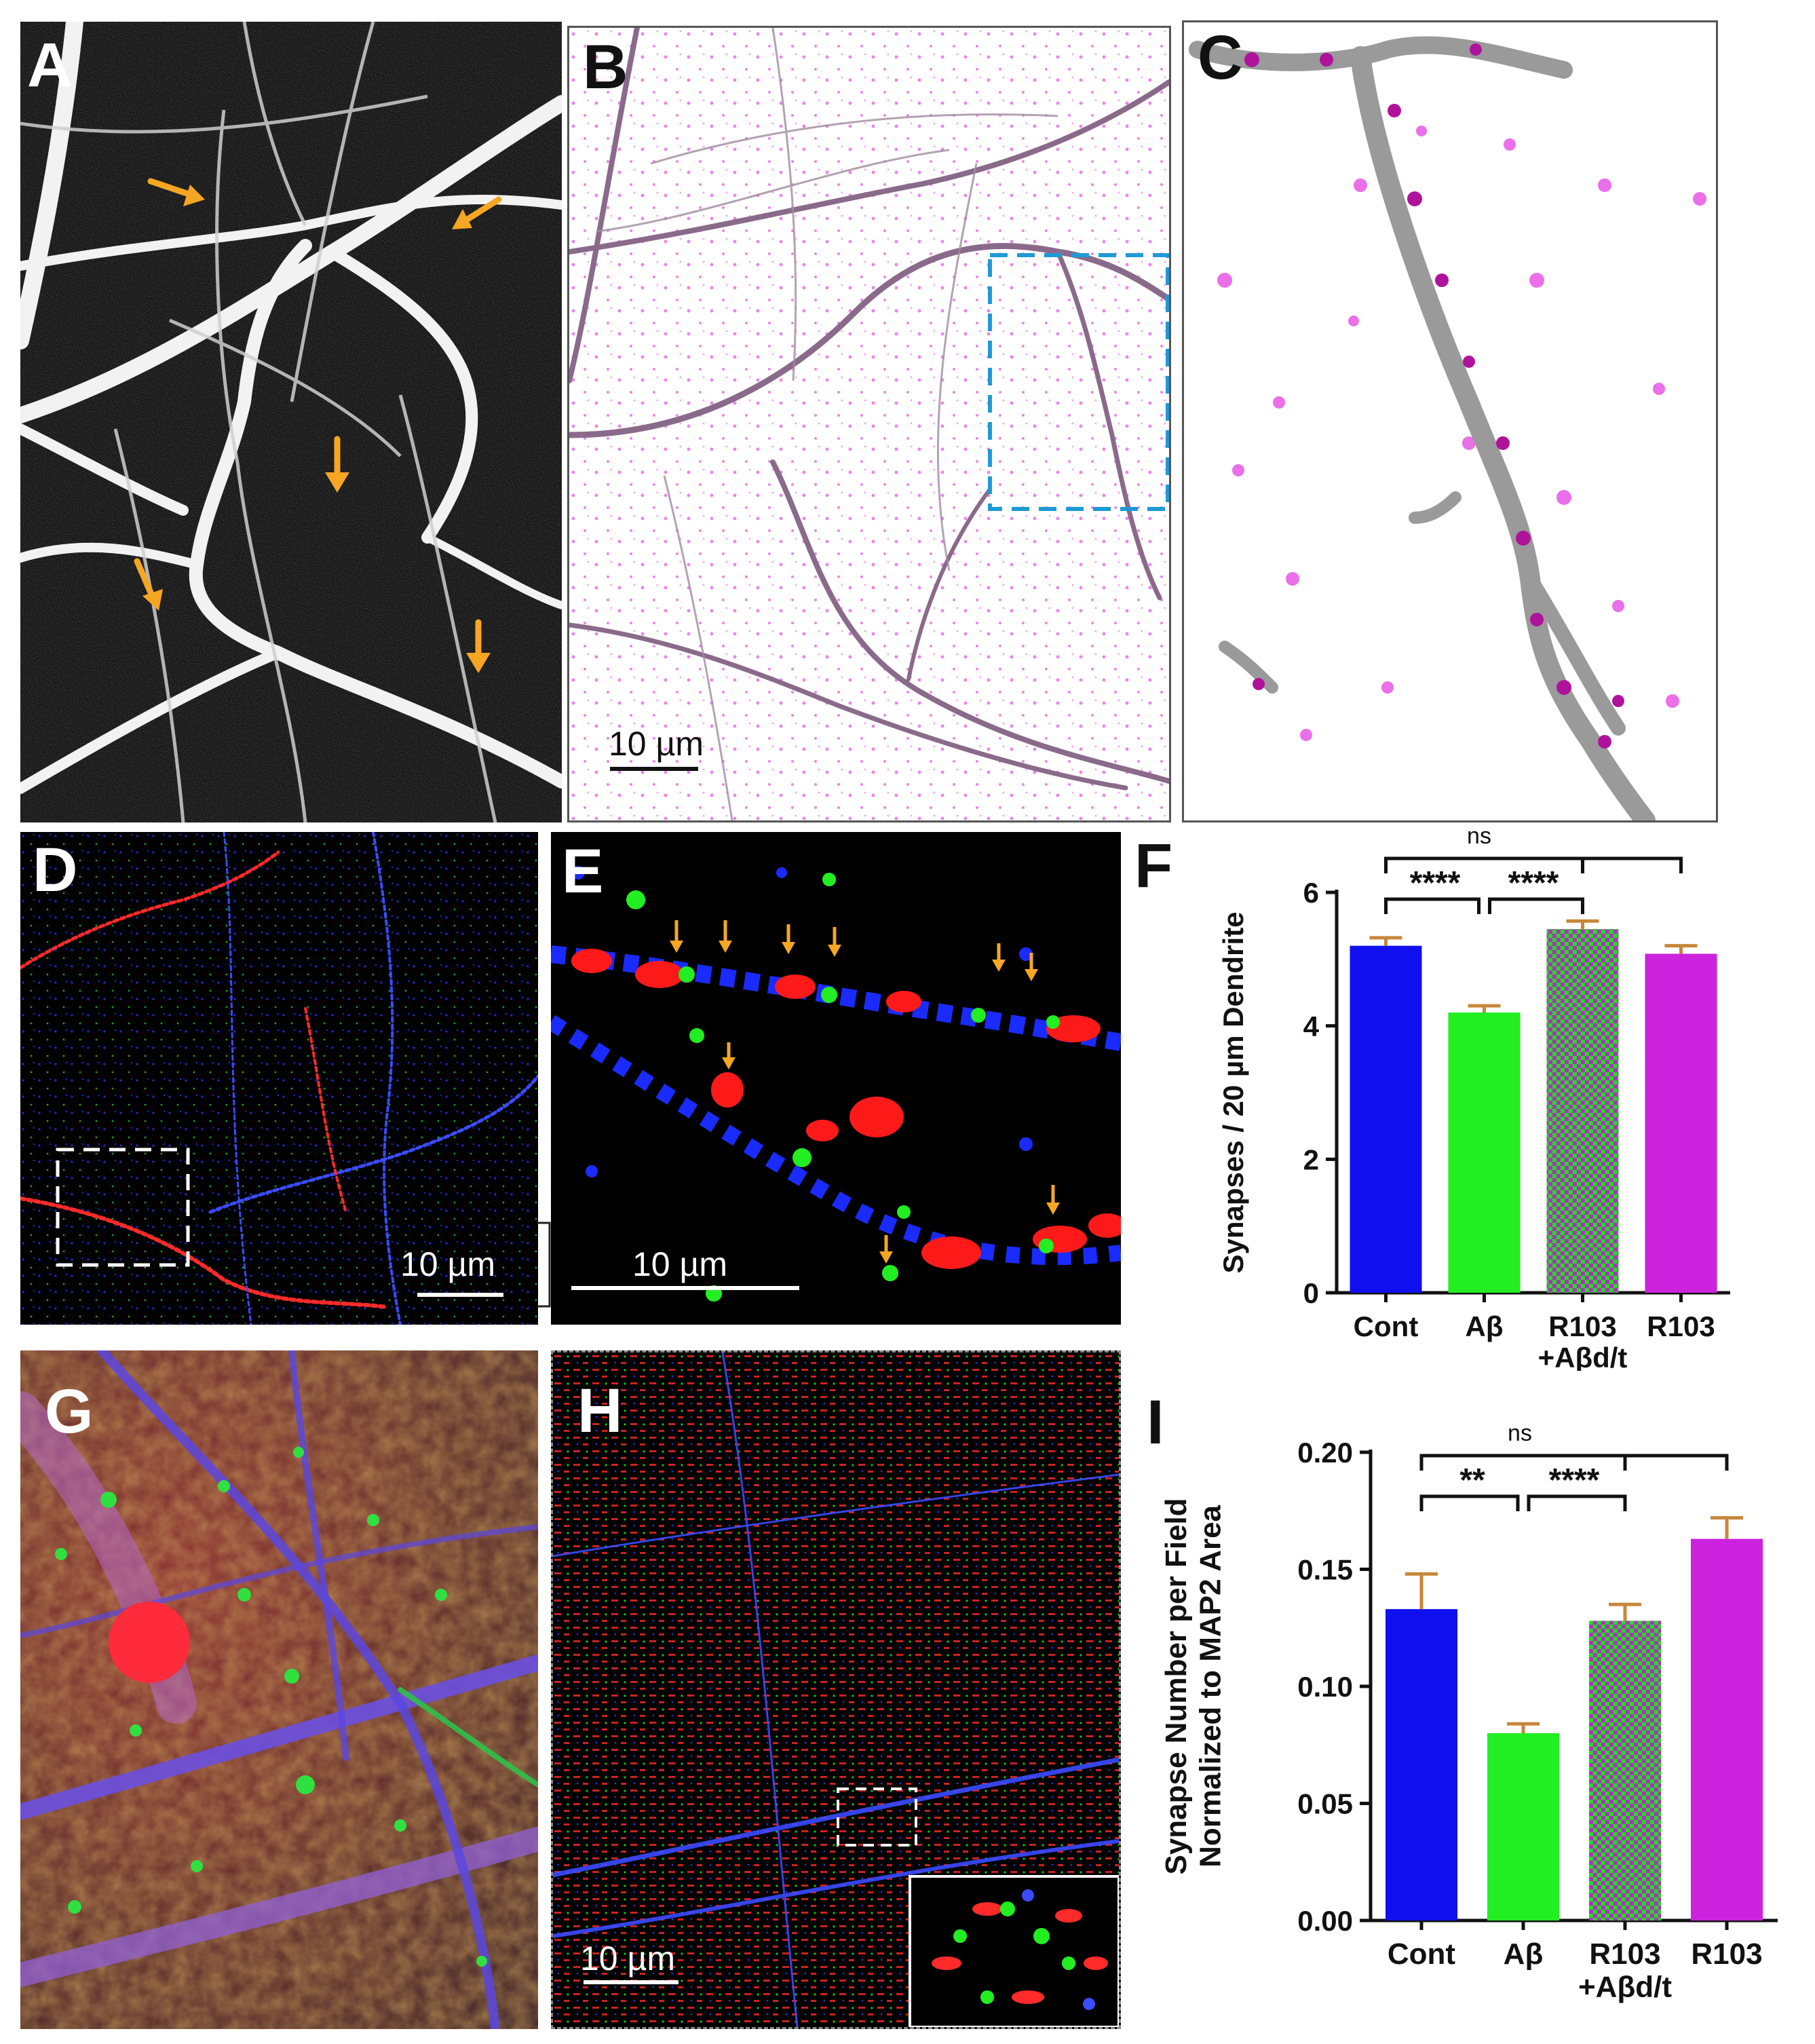  Describe the element at coordinates (1311, 1293) in the screenshot. I see `y-tick-label: 0` at that location.